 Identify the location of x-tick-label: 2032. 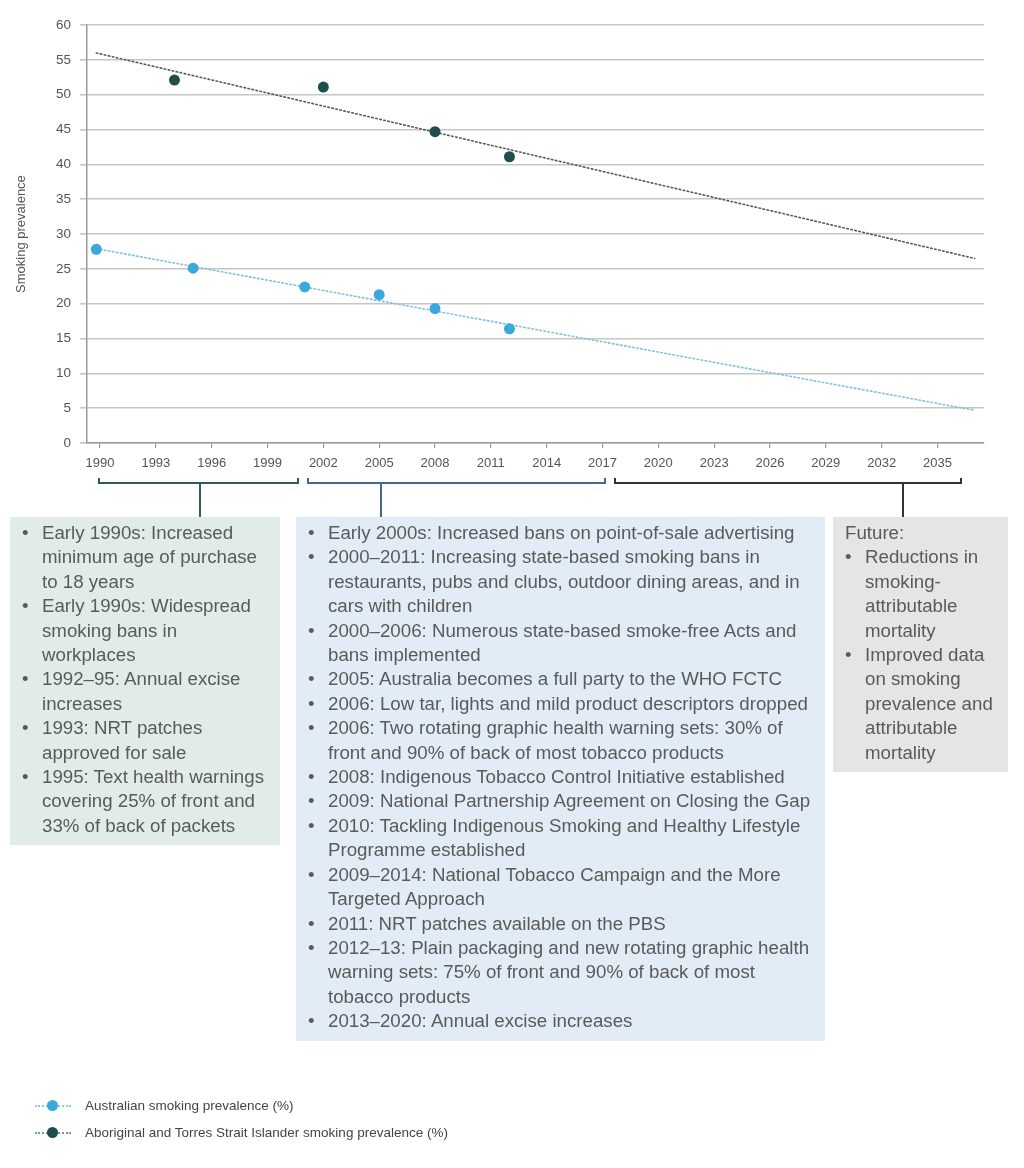
(882, 463).